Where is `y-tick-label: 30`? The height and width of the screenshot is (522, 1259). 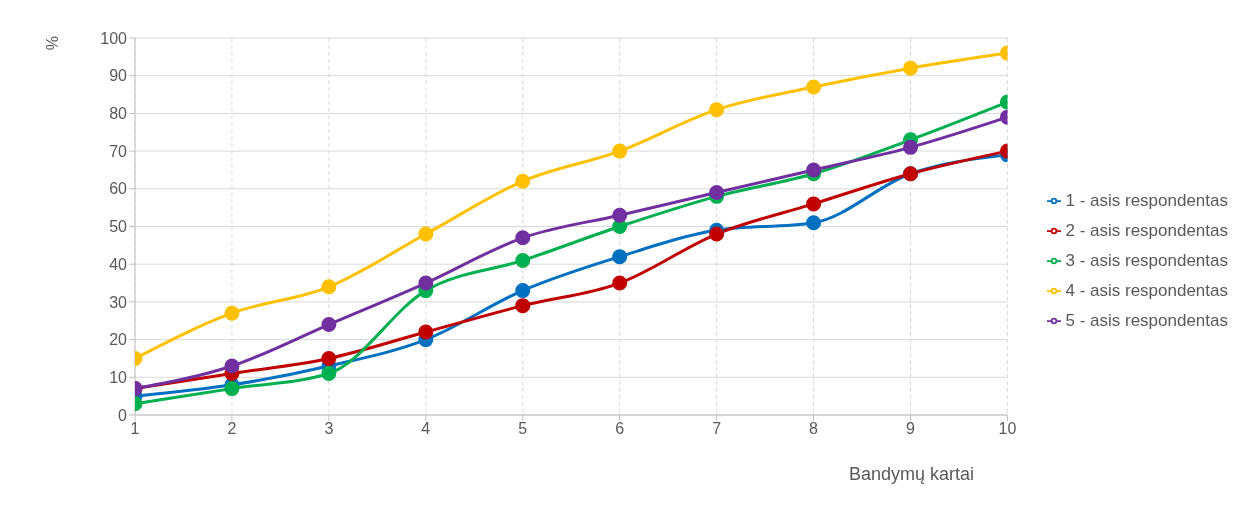
y-tick-label: 30 is located at coordinates (118, 302).